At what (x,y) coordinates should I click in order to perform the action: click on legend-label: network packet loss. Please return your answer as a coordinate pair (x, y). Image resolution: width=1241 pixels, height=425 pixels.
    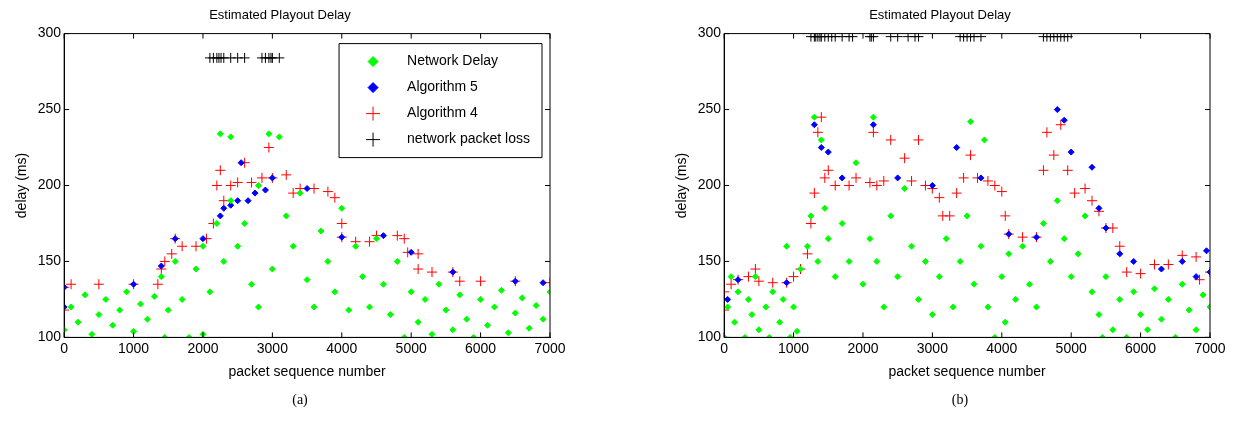
    Looking at the image, I should click on (469, 138).